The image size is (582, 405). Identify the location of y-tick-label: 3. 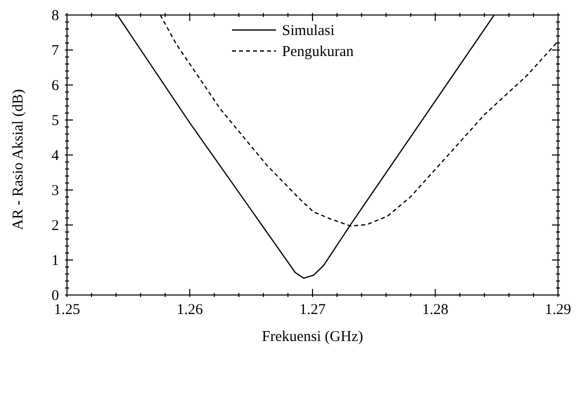
(55, 191).